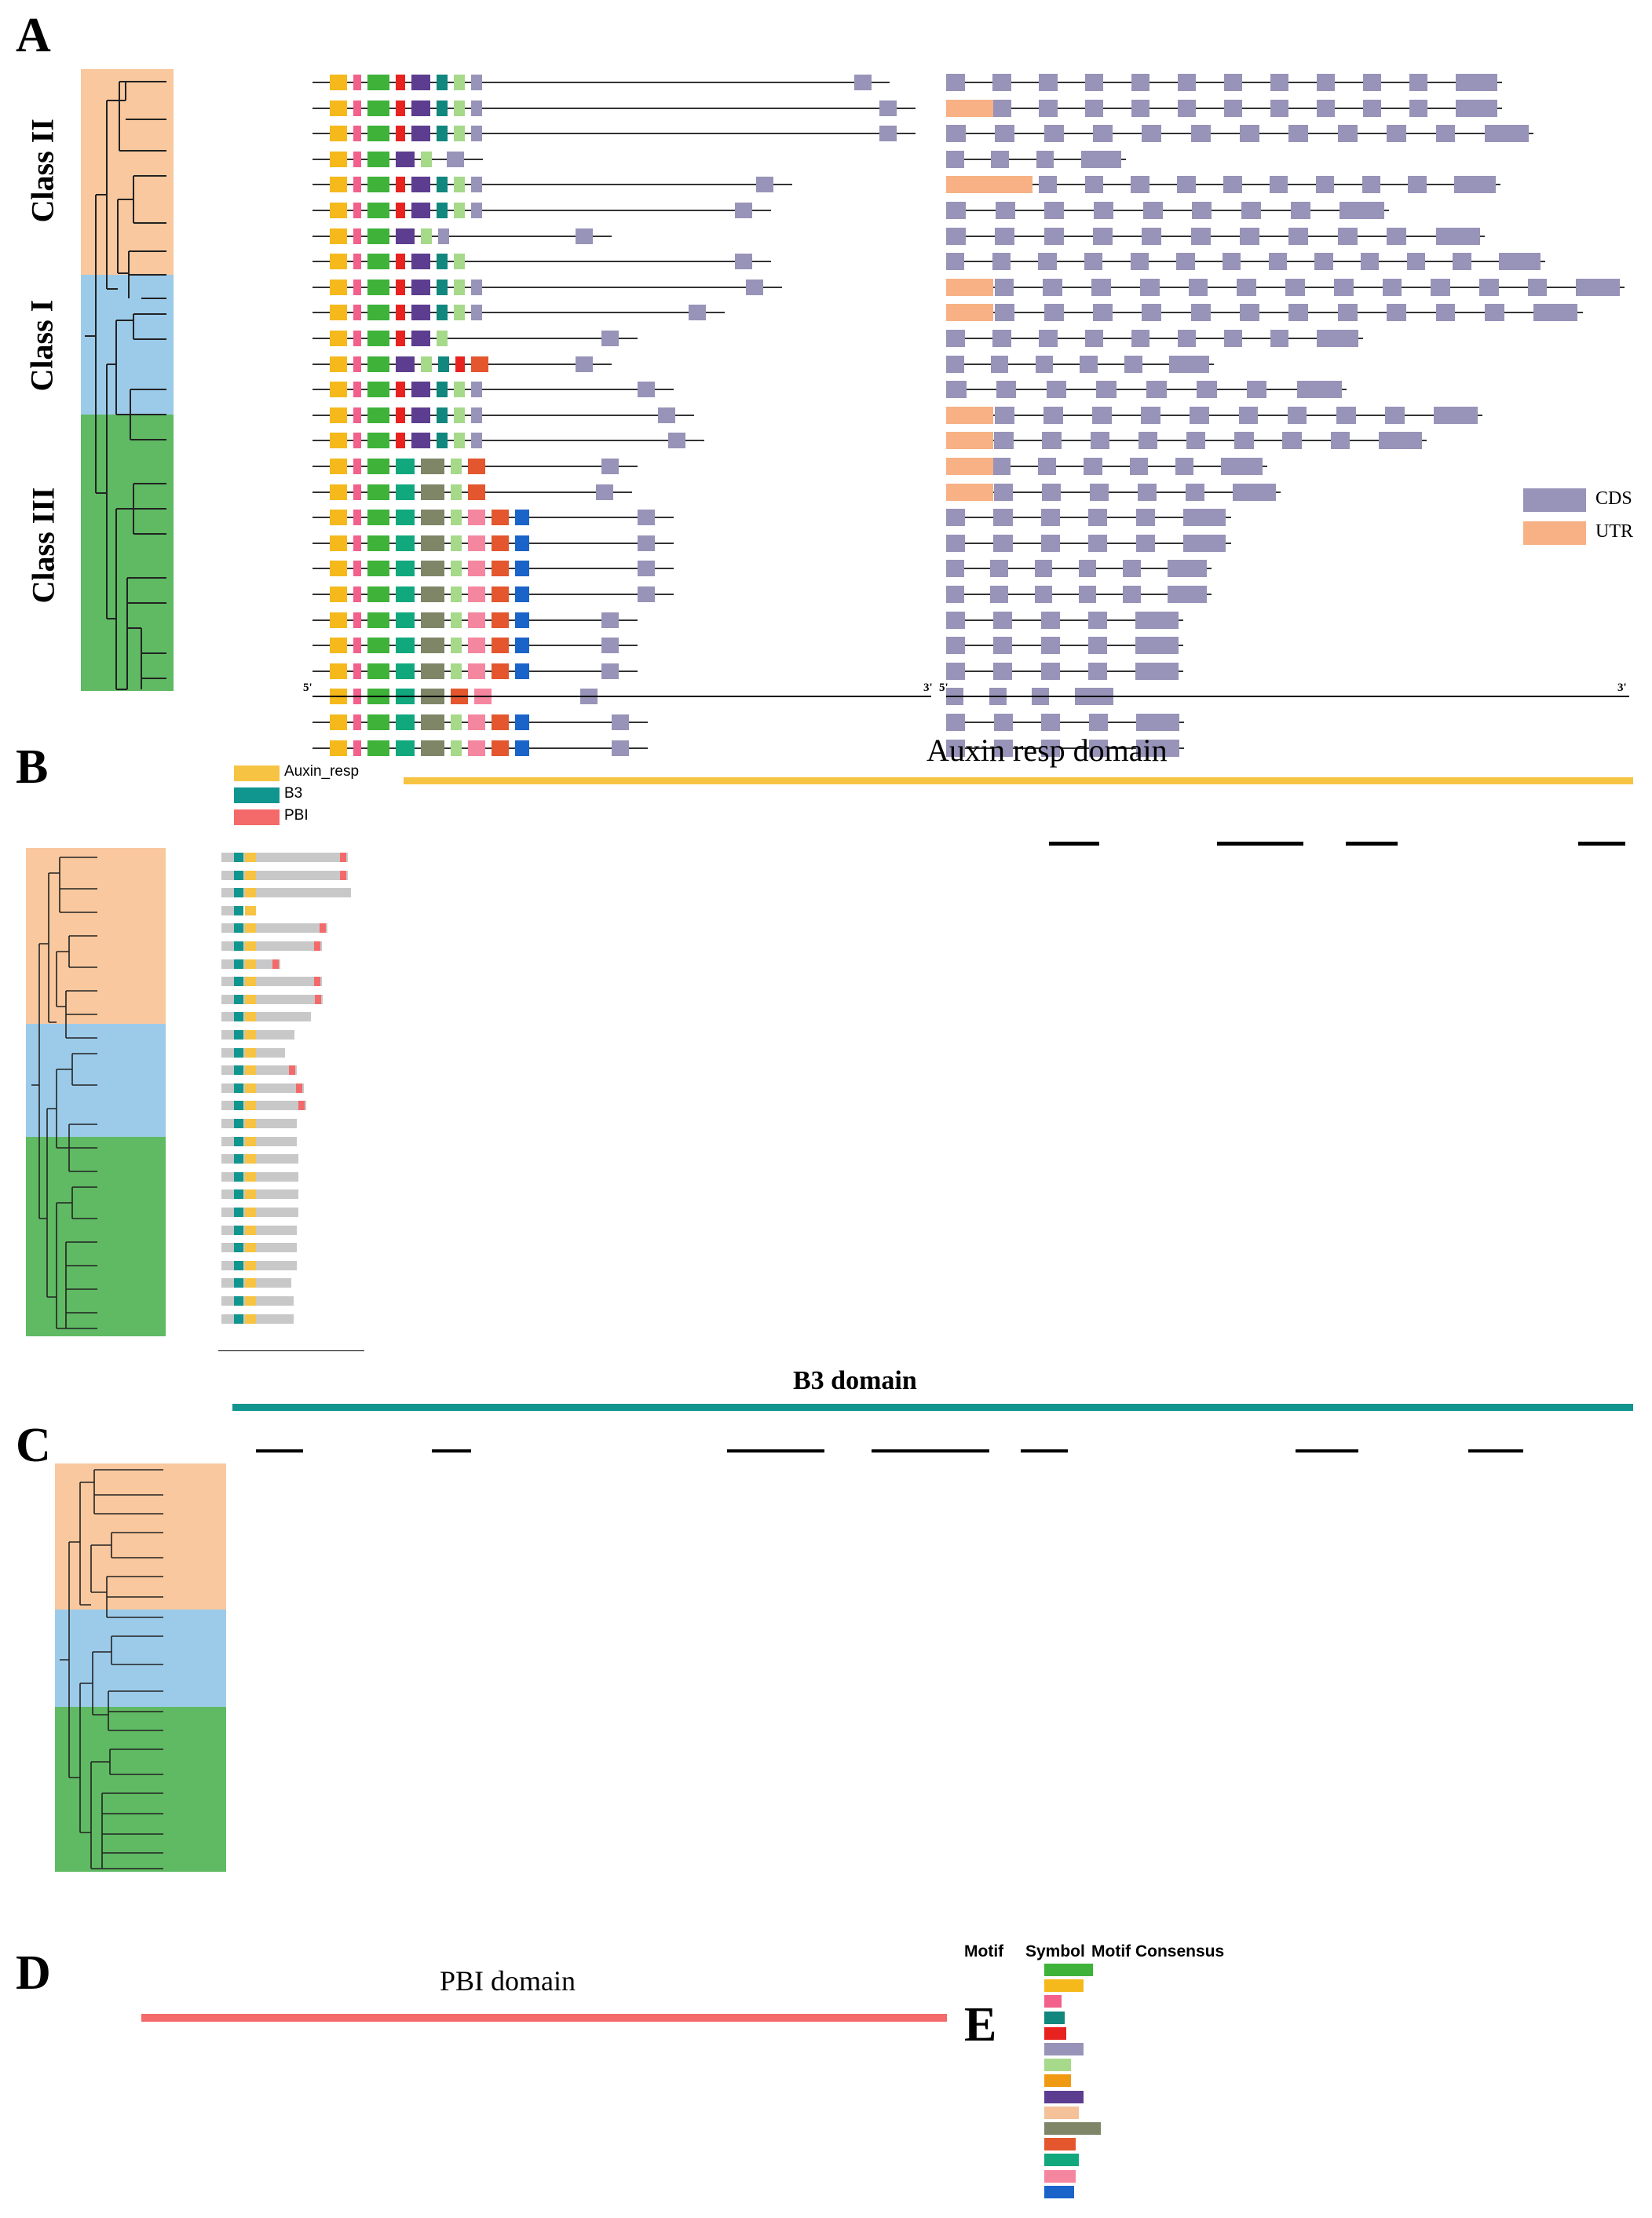 The height and width of the screenshot is (2218, 1652). Describe the element at coordinates (544, 2018) in the screenshot. I see `pbi-domain-bar` at that location.